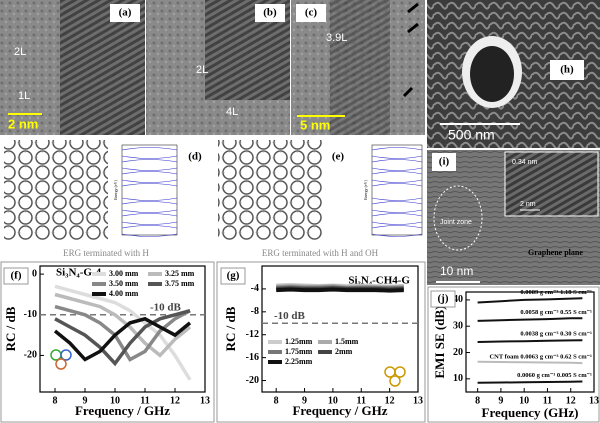 This screenshot has height=423, width=600. Describe the element at coordinates (439, 342) in the screenshot. I see `y-axis-label: EMI SE (dB)` at that location.